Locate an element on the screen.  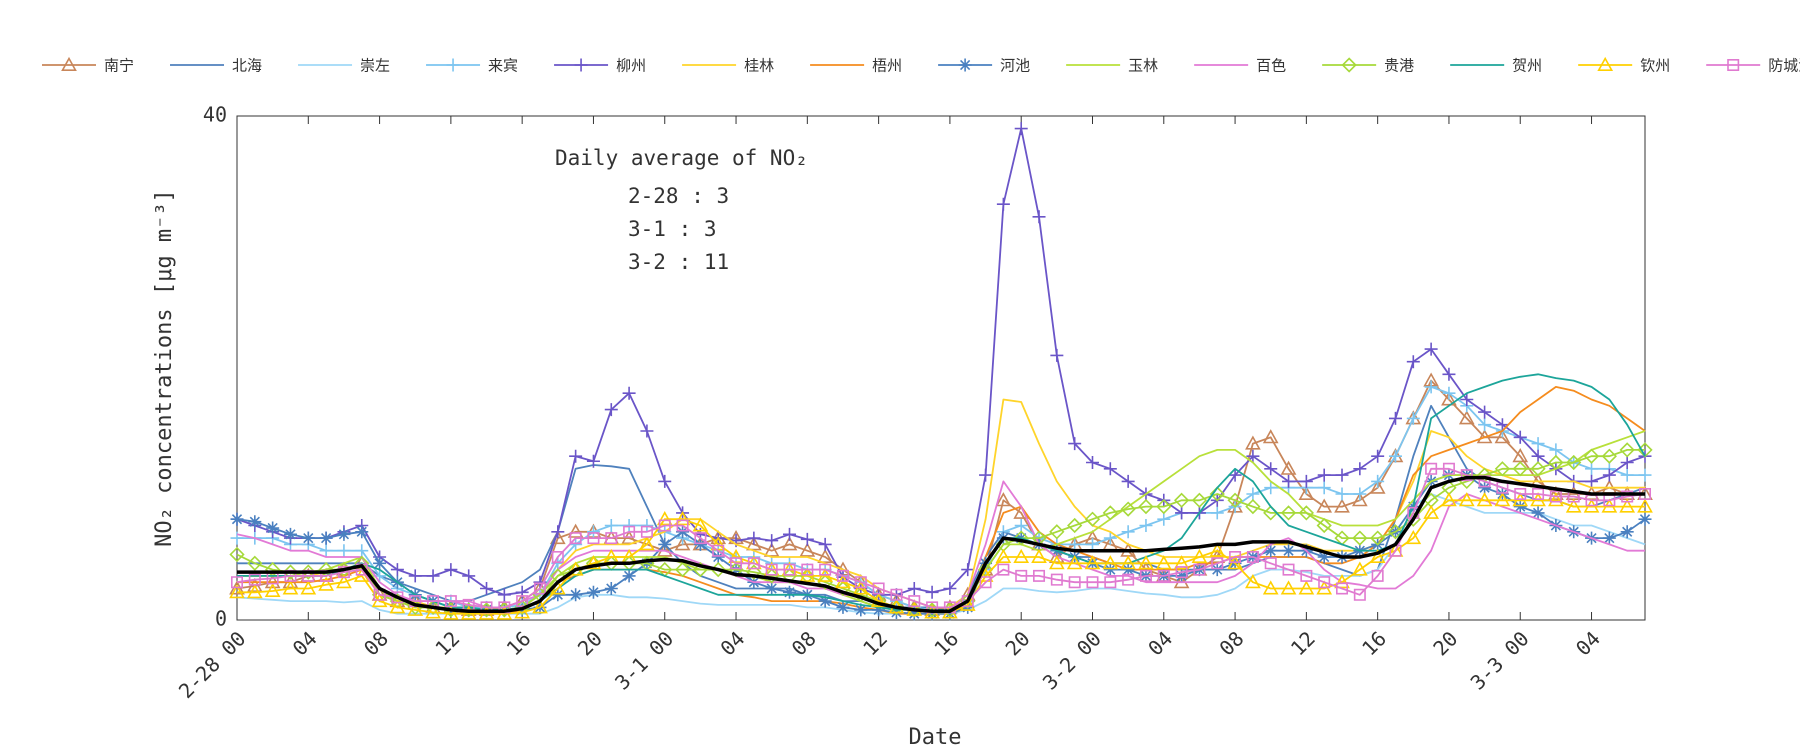
legend-label: 柳州 is located at coordinates (631, 66).